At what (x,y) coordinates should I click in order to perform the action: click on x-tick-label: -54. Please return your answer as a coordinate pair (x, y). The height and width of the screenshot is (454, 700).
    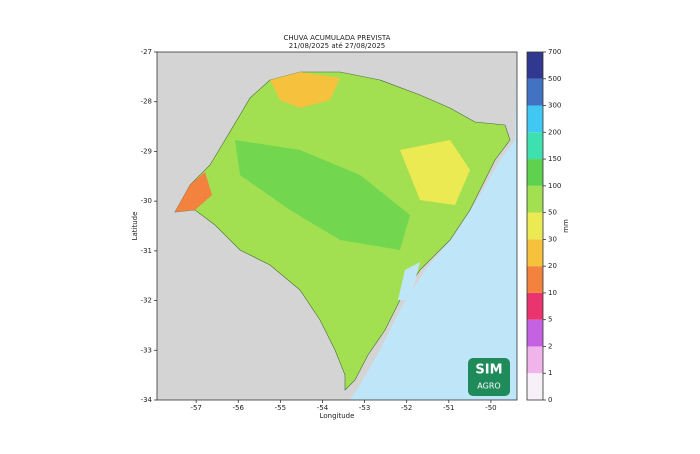
    Looking at the image, I should click on (323, 408).